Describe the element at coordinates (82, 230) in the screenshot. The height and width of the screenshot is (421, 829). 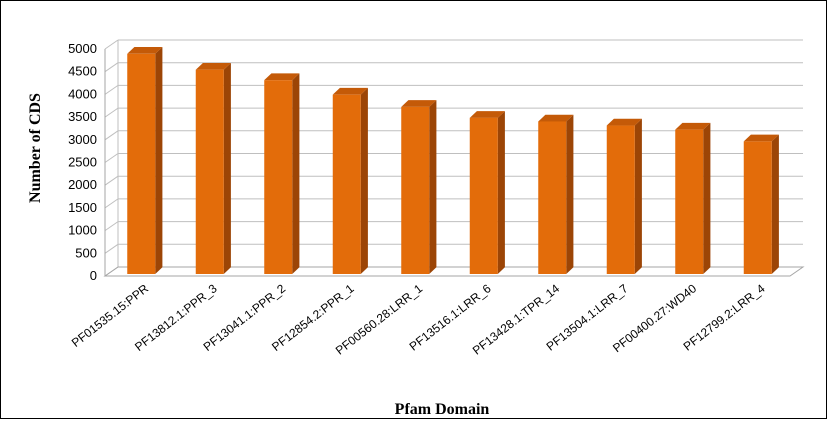
I see `y-tick-label: 1000` at that location.